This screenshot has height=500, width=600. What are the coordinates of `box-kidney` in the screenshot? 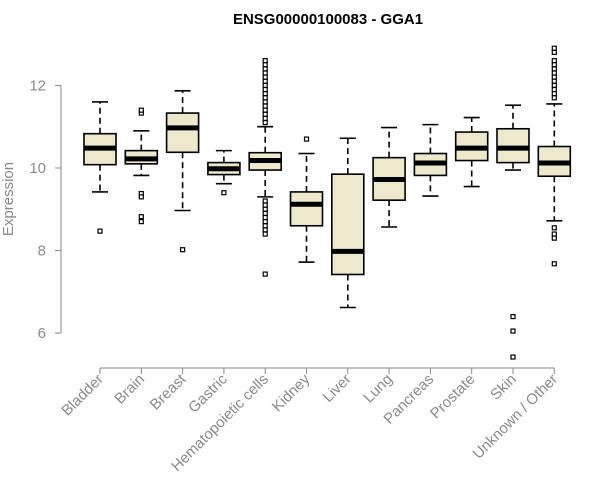 It's located at (306, 199).